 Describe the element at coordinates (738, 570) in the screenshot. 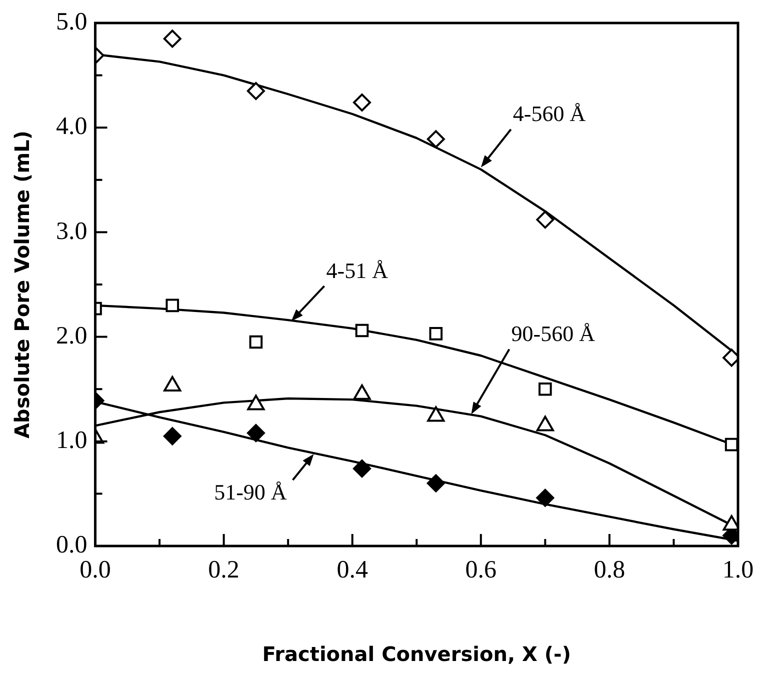

I see `x-tick-label: 1.0` at that location.